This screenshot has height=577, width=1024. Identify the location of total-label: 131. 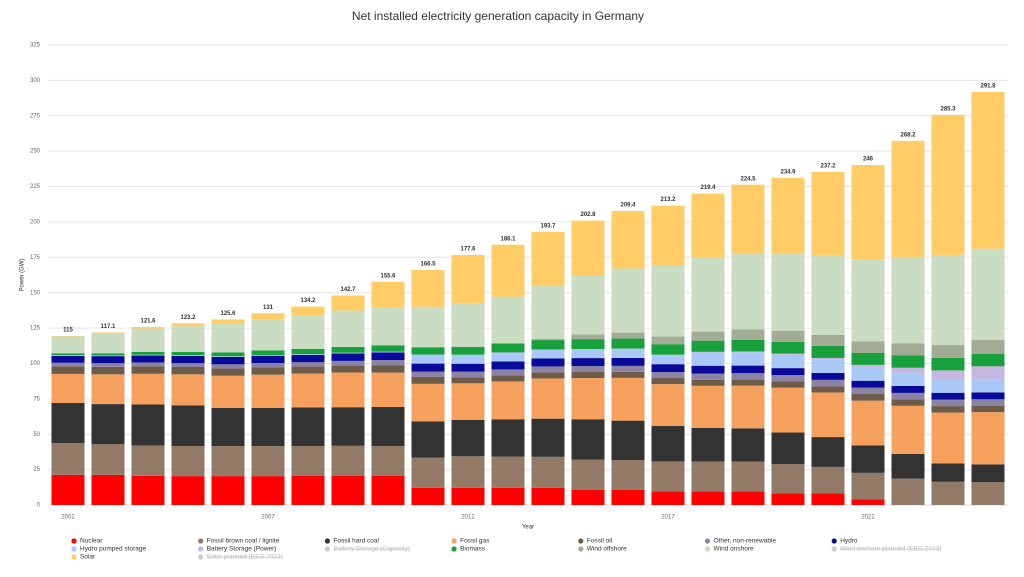
(268, 308).